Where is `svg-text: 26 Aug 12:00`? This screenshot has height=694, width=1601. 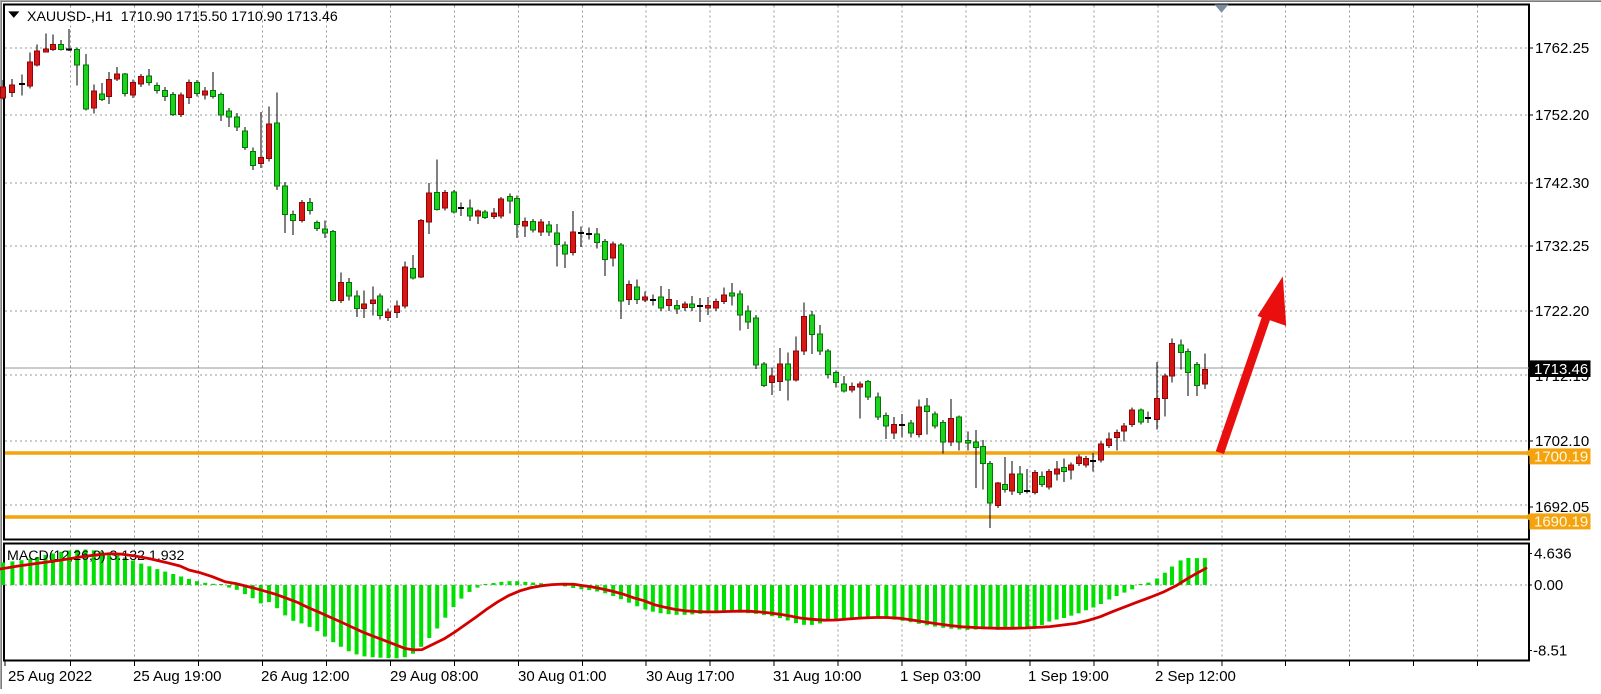 svg-text: 26 Aug 12:00 is located at coordinates (305, 676).